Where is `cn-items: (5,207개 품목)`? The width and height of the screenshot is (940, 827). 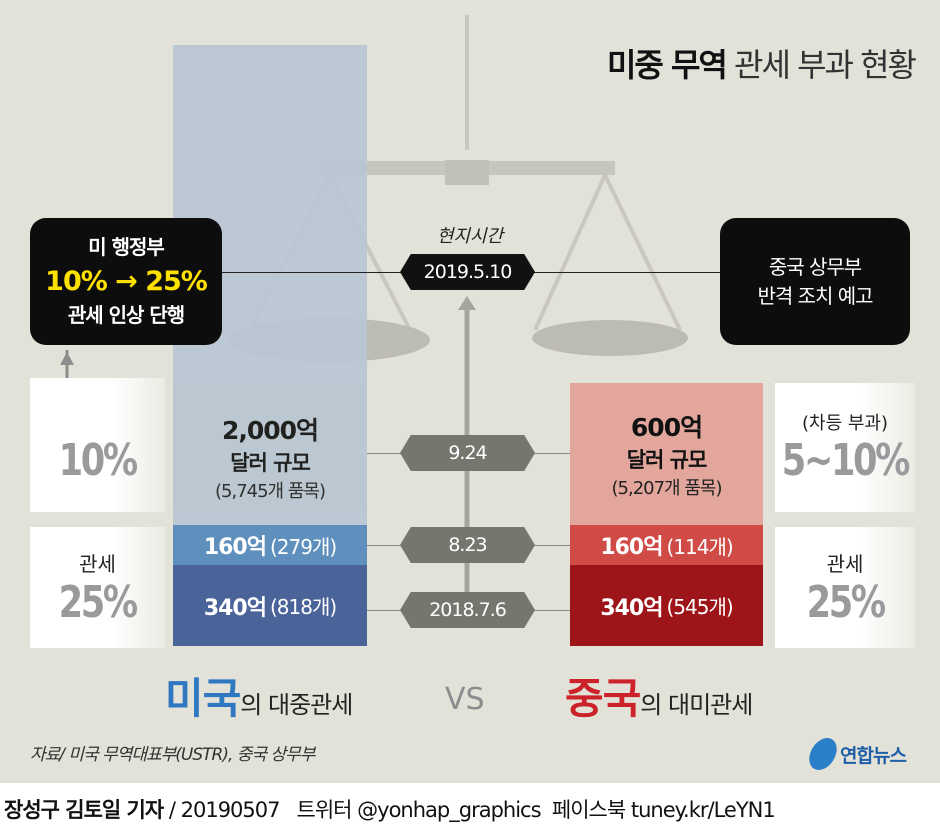 cn-items: (5,207개 품목) is located at coordinates (667, 488).